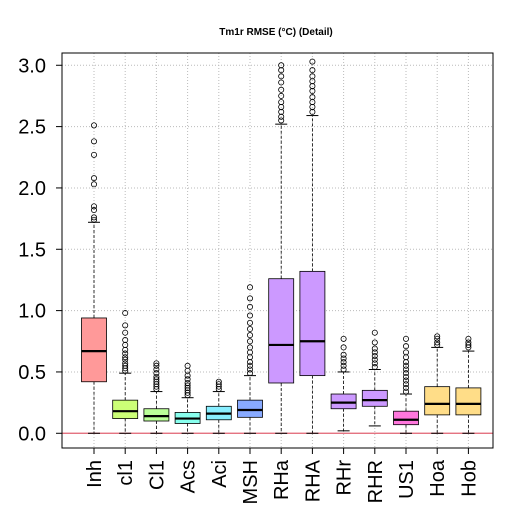 Image resolution: width=525 pixels, height=525 pixels. I want to click on box-Acs, so click(187, 398).